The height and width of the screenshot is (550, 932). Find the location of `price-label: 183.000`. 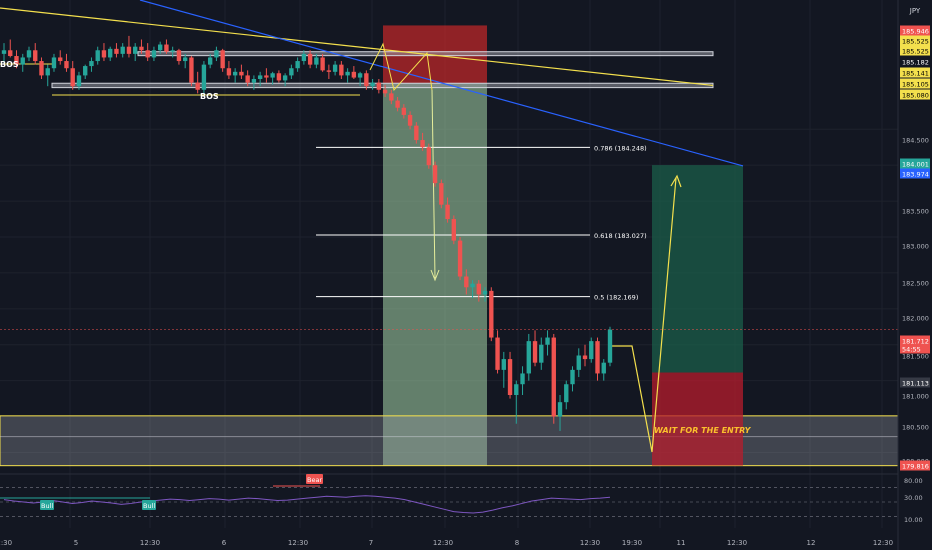

price-label: 183.000 is located at coordinates (915, 247).